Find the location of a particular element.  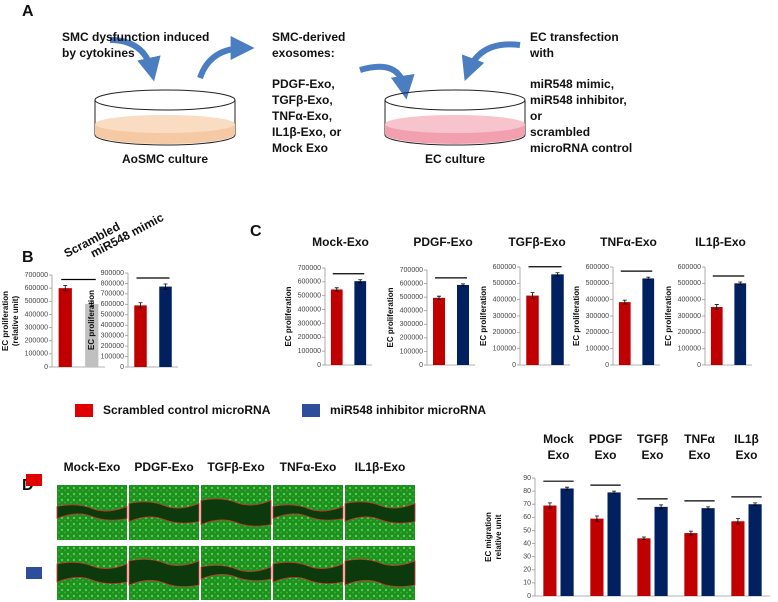

diagram-text: PDGF-Exo, is located at coordinates (303, 84).